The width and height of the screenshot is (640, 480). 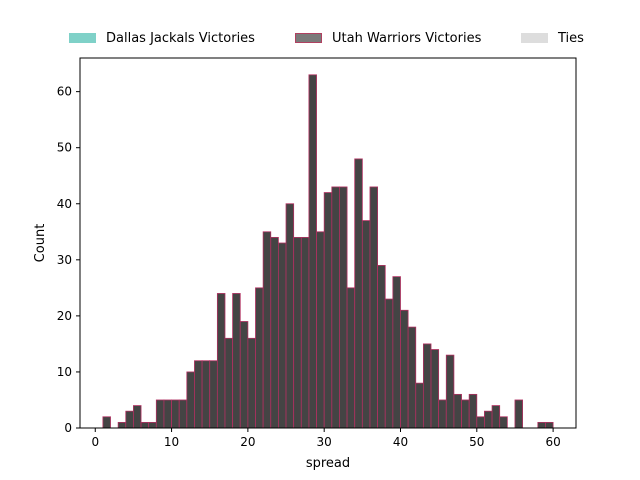 I want to click on x-axis-label: spread, so click(x=328, y=463).